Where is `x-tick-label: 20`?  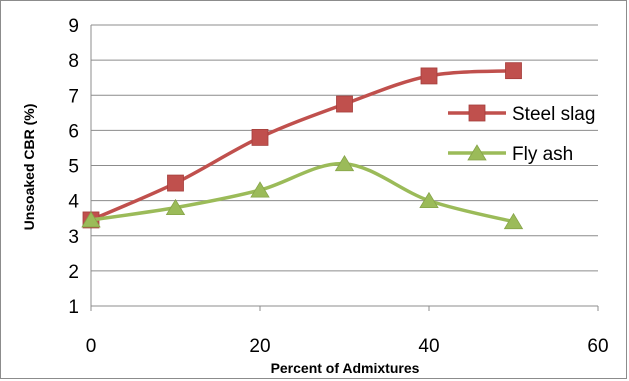 x-tick-label: 20 is located at coordinates (259, 346).